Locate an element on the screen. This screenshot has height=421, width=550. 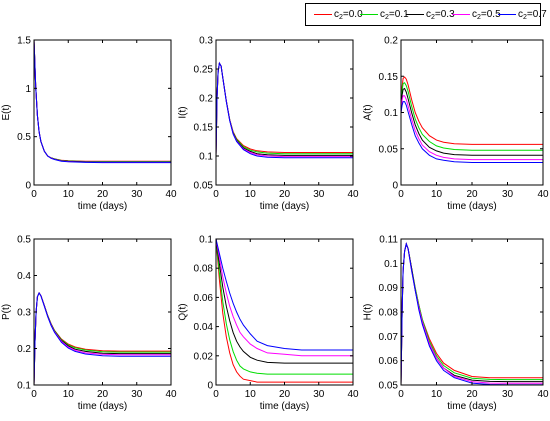
x-tick-label-4-4: 40 is located at coordinates (353, 394).